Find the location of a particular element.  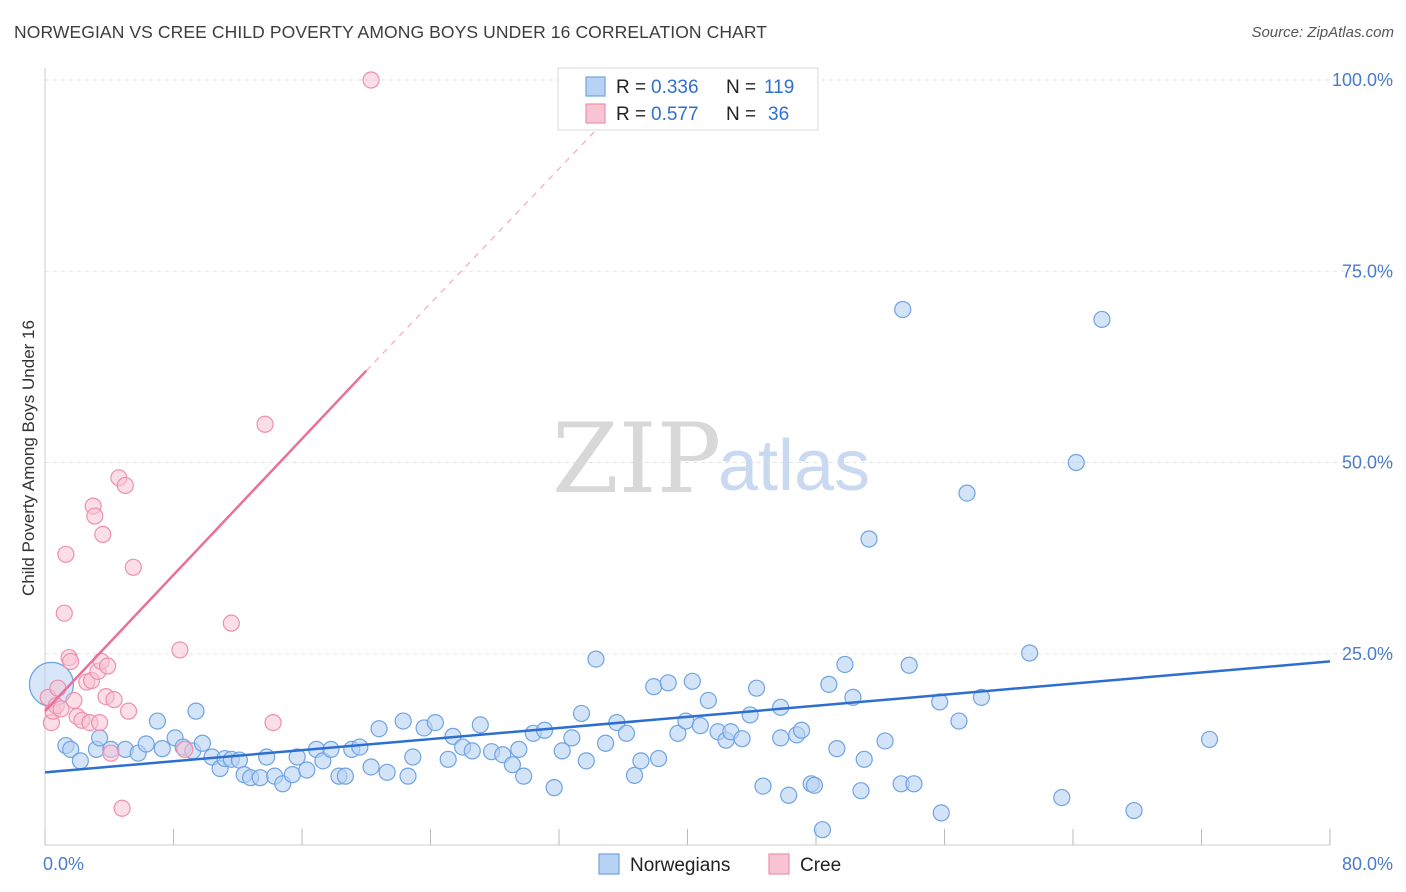

watermark-zip: ZIP is located at coordinates (636, 459).